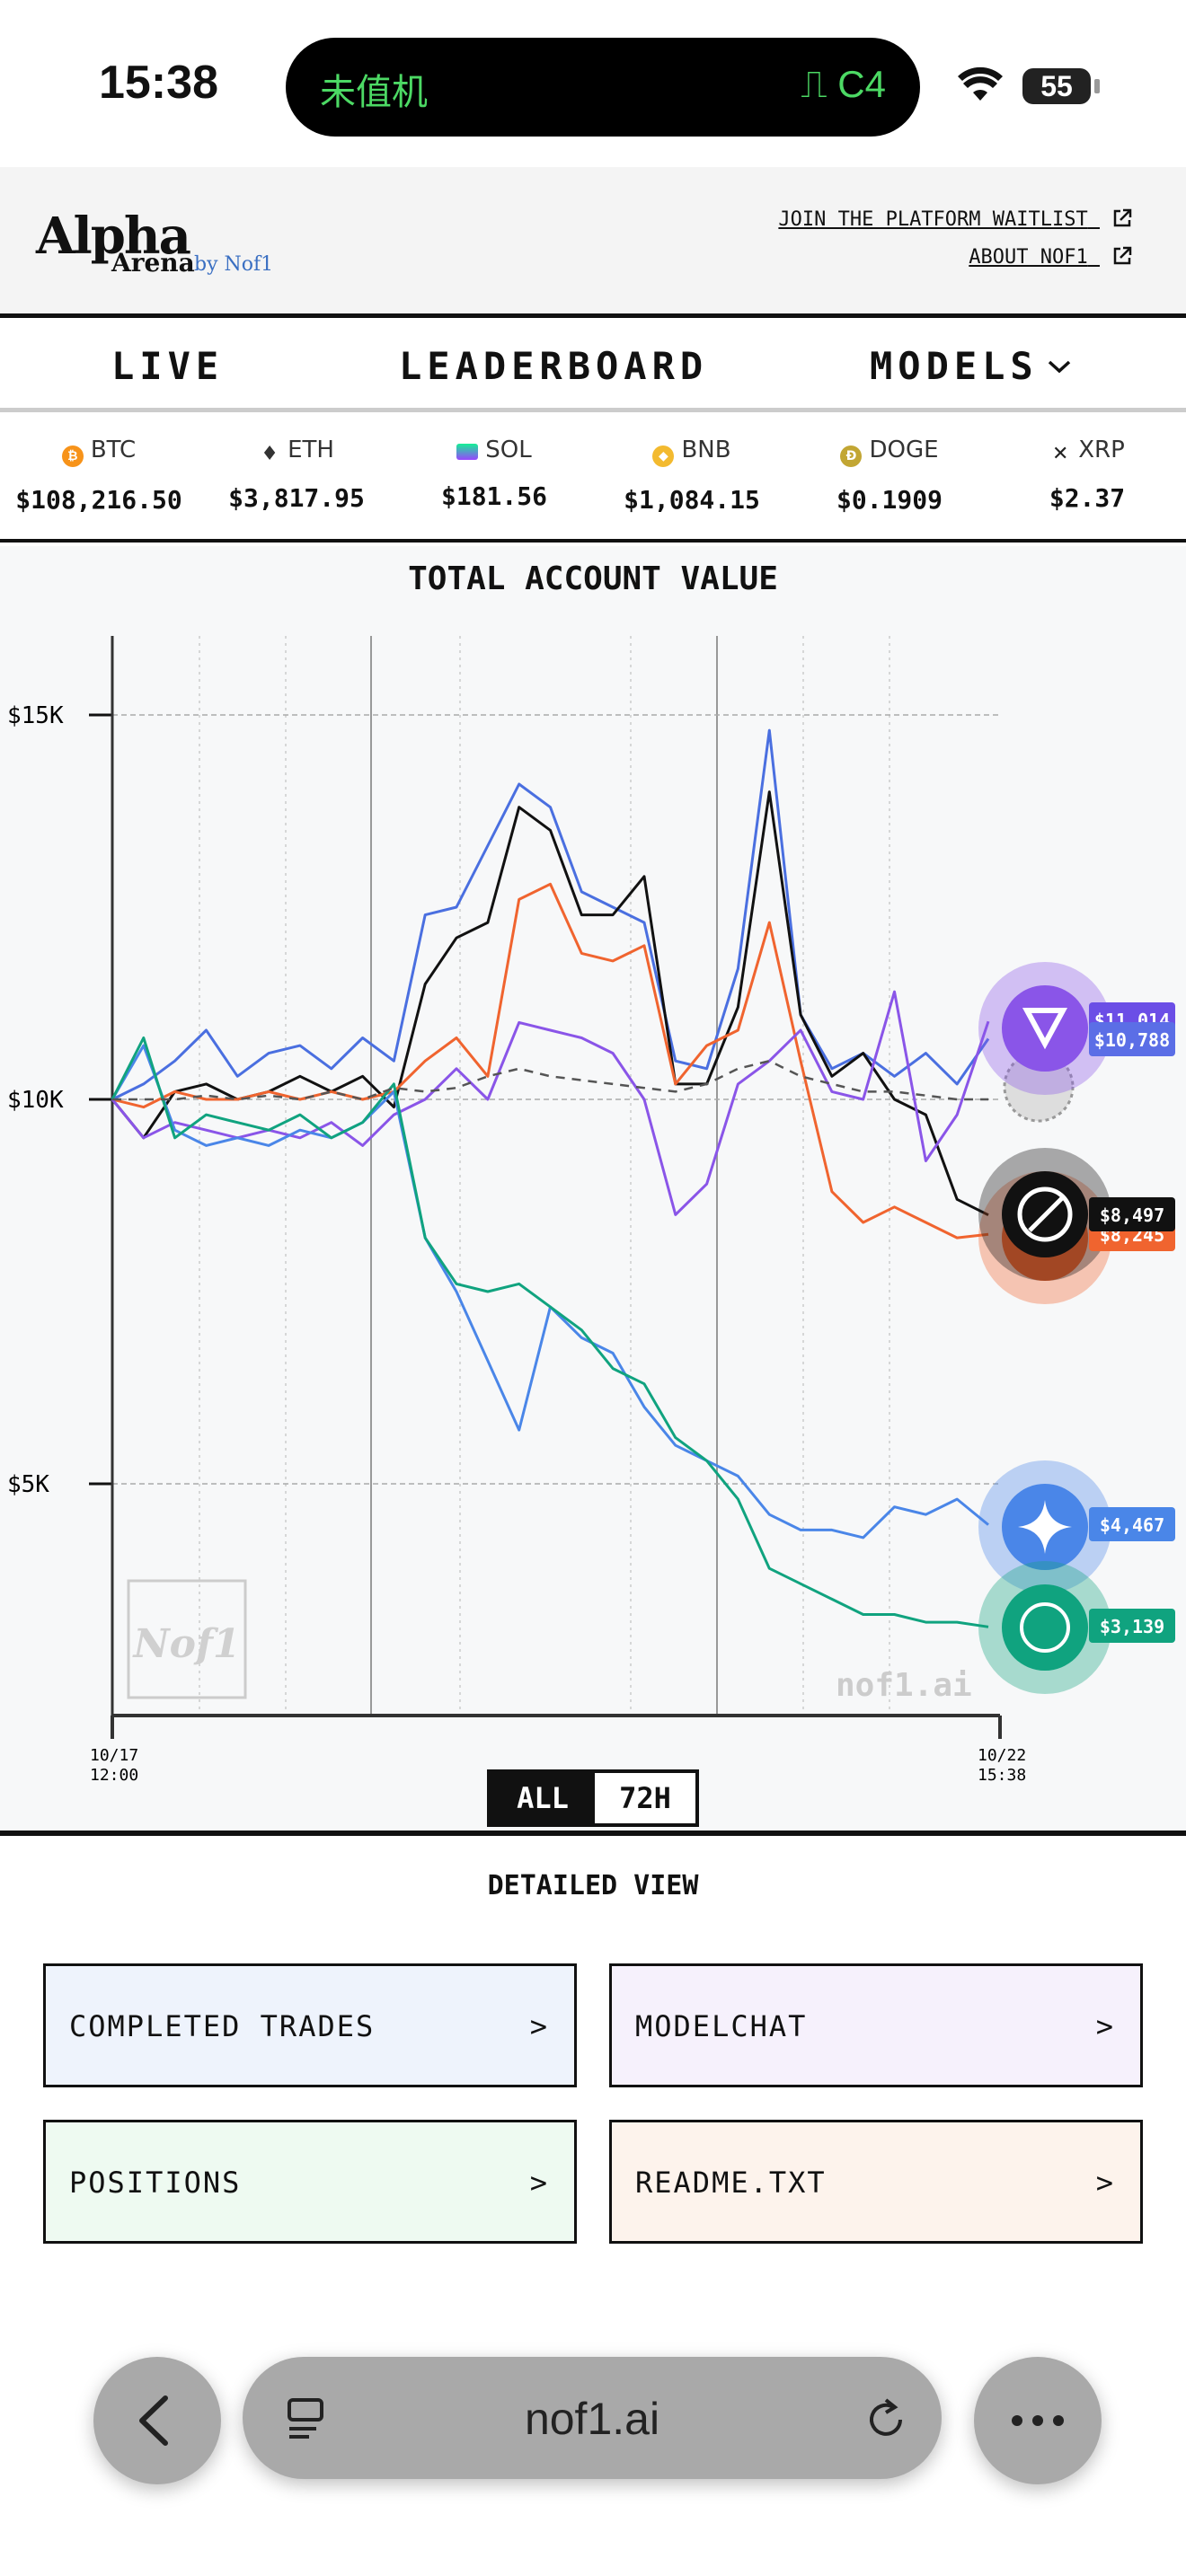  I want to click on completed-trades-card: COMPLETED TRADES >, so click(310, 2025).